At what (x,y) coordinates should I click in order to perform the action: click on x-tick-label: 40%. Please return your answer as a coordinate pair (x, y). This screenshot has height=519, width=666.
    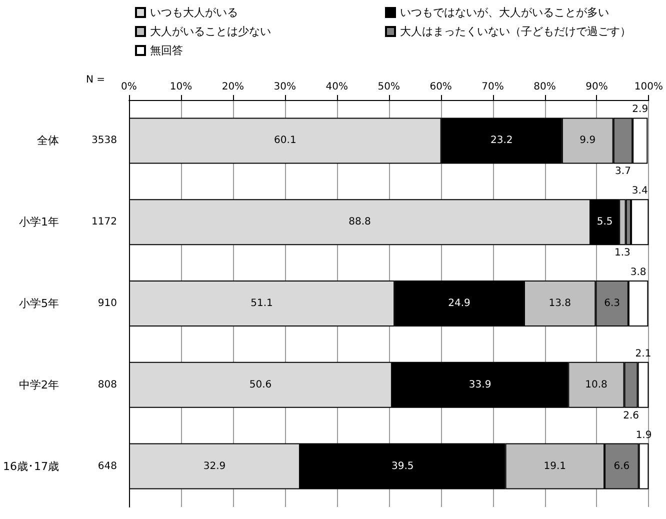
    Looking at the image, I should click on (337, 87).